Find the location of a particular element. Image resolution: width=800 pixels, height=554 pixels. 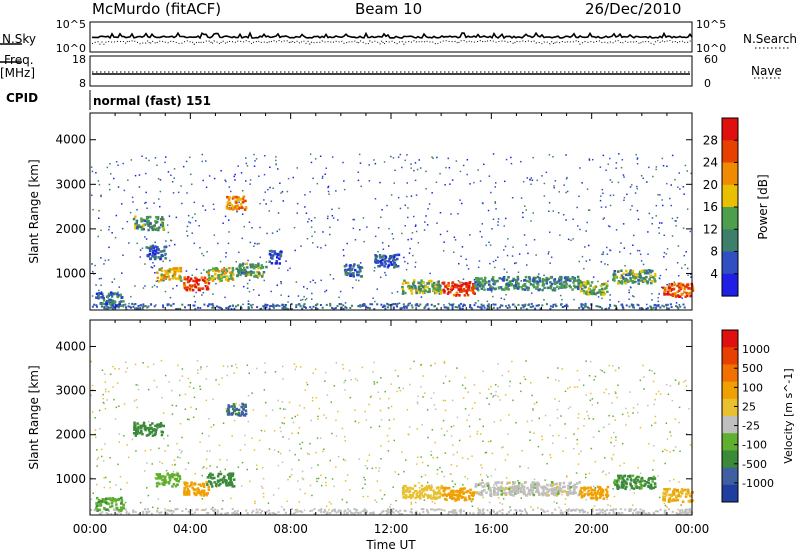

freq-left-tick-bottom: 8 is located at coordinates (82, 83).